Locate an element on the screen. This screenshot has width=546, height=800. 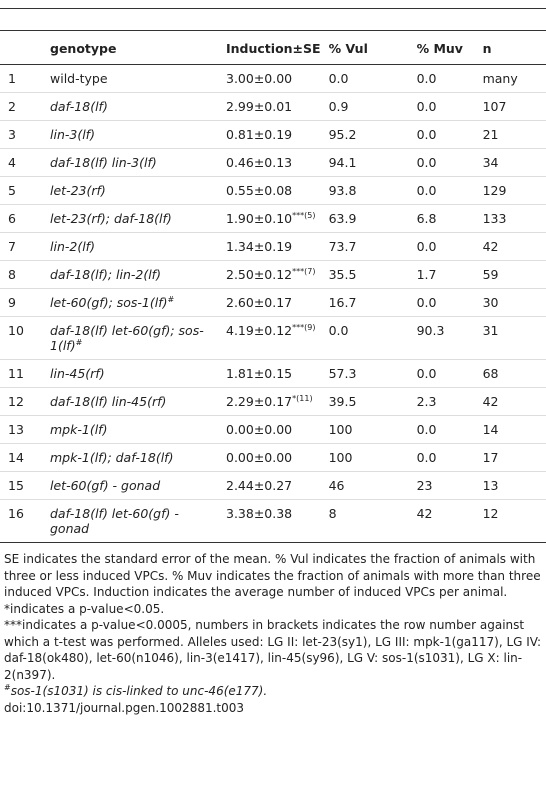
footnote-text: *indicates a p-value<0.05. is located at coordinates (84, 608).